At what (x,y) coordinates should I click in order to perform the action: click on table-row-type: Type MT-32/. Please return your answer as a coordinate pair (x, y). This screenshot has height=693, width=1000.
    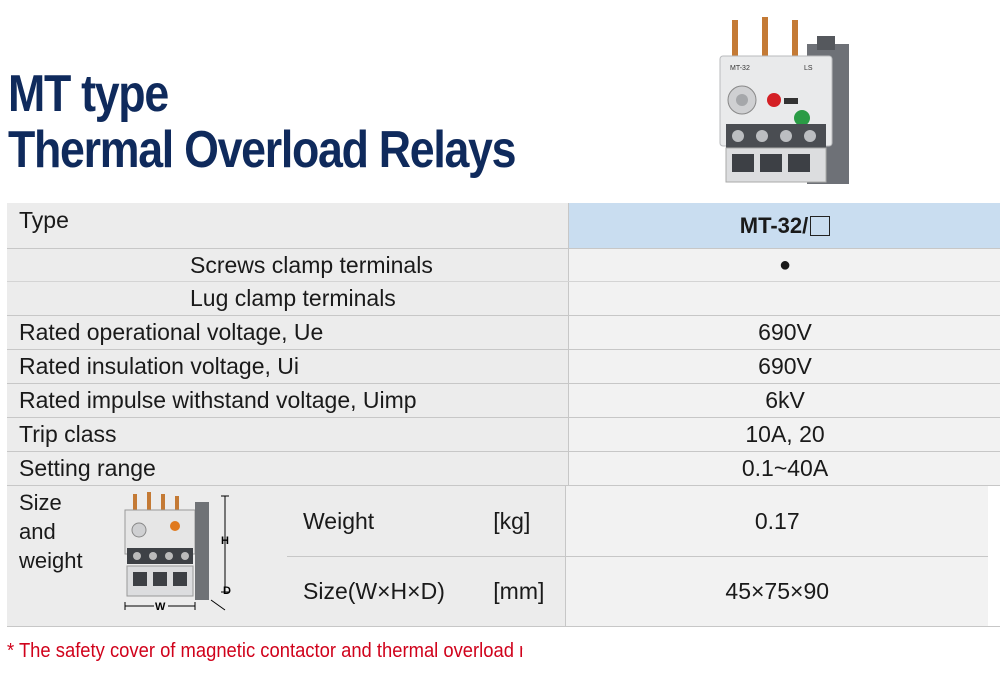
    Looking at the image, I should click on (503, 226).